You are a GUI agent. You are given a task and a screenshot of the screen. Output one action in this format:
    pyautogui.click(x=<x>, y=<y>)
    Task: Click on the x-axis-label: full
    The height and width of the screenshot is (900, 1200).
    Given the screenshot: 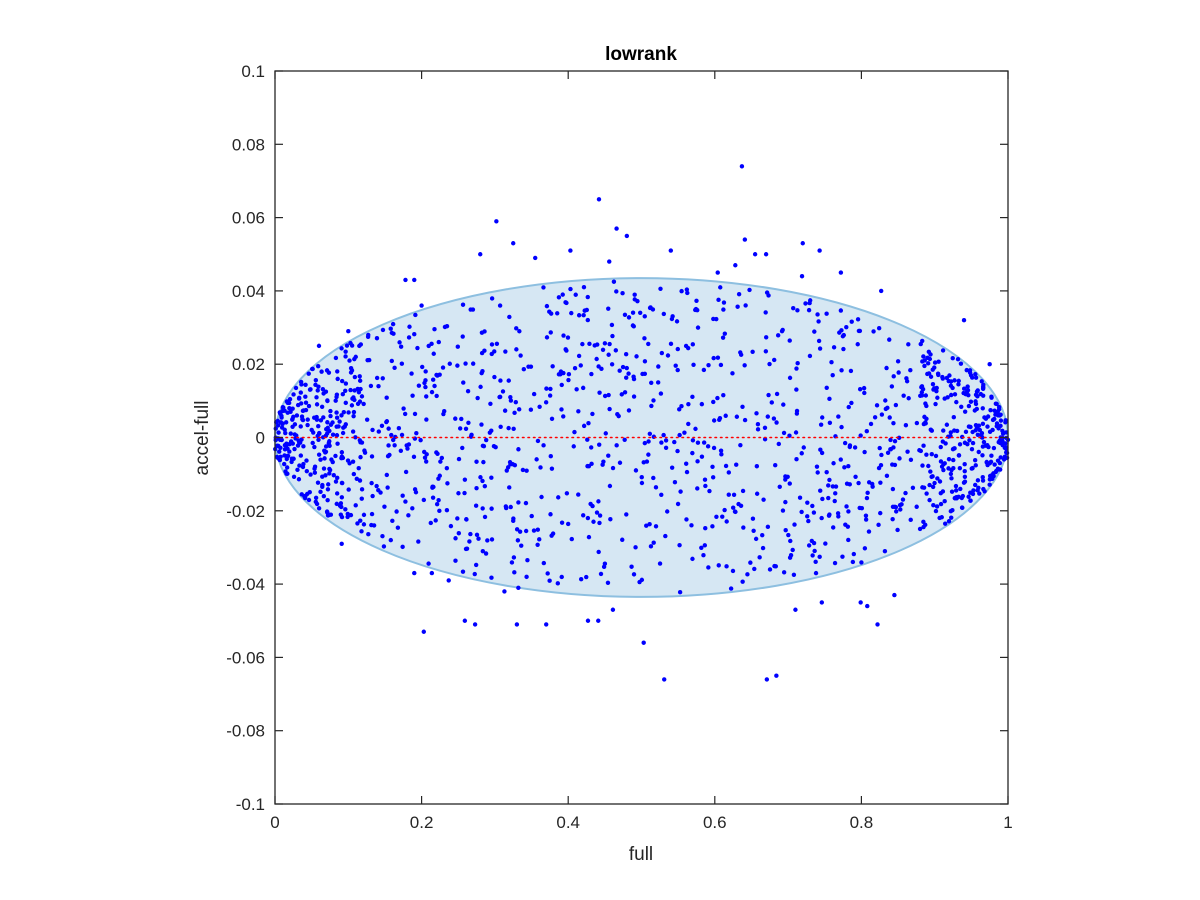 What is the action you would take?
    pyautogui.click(x=641, y=854)
    